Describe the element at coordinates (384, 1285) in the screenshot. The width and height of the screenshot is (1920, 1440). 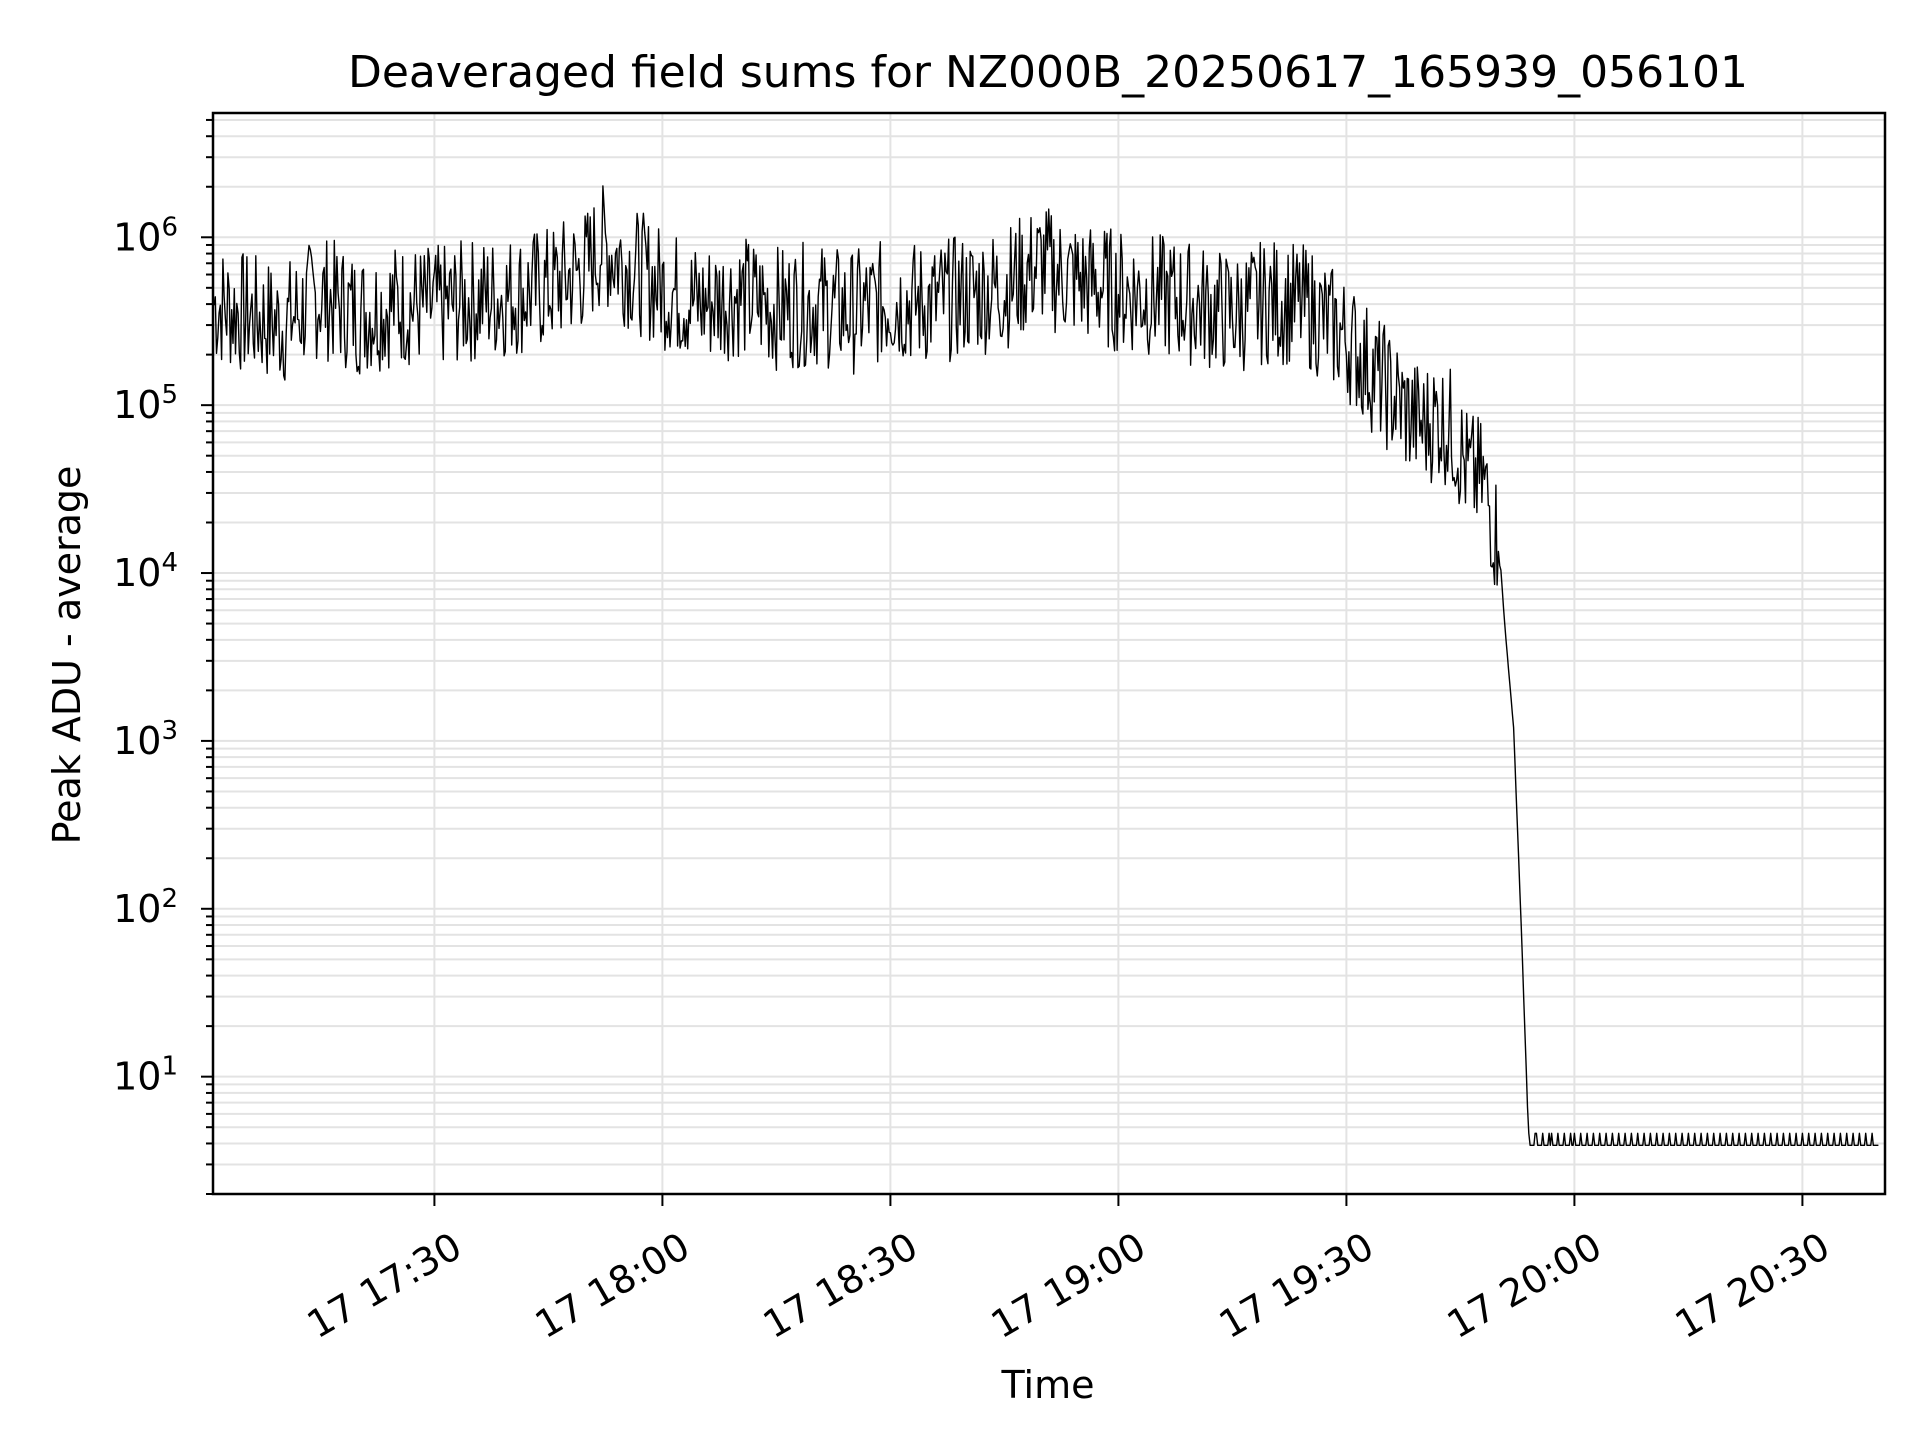
I see `x-tick-label: 17 17:30` at that location.